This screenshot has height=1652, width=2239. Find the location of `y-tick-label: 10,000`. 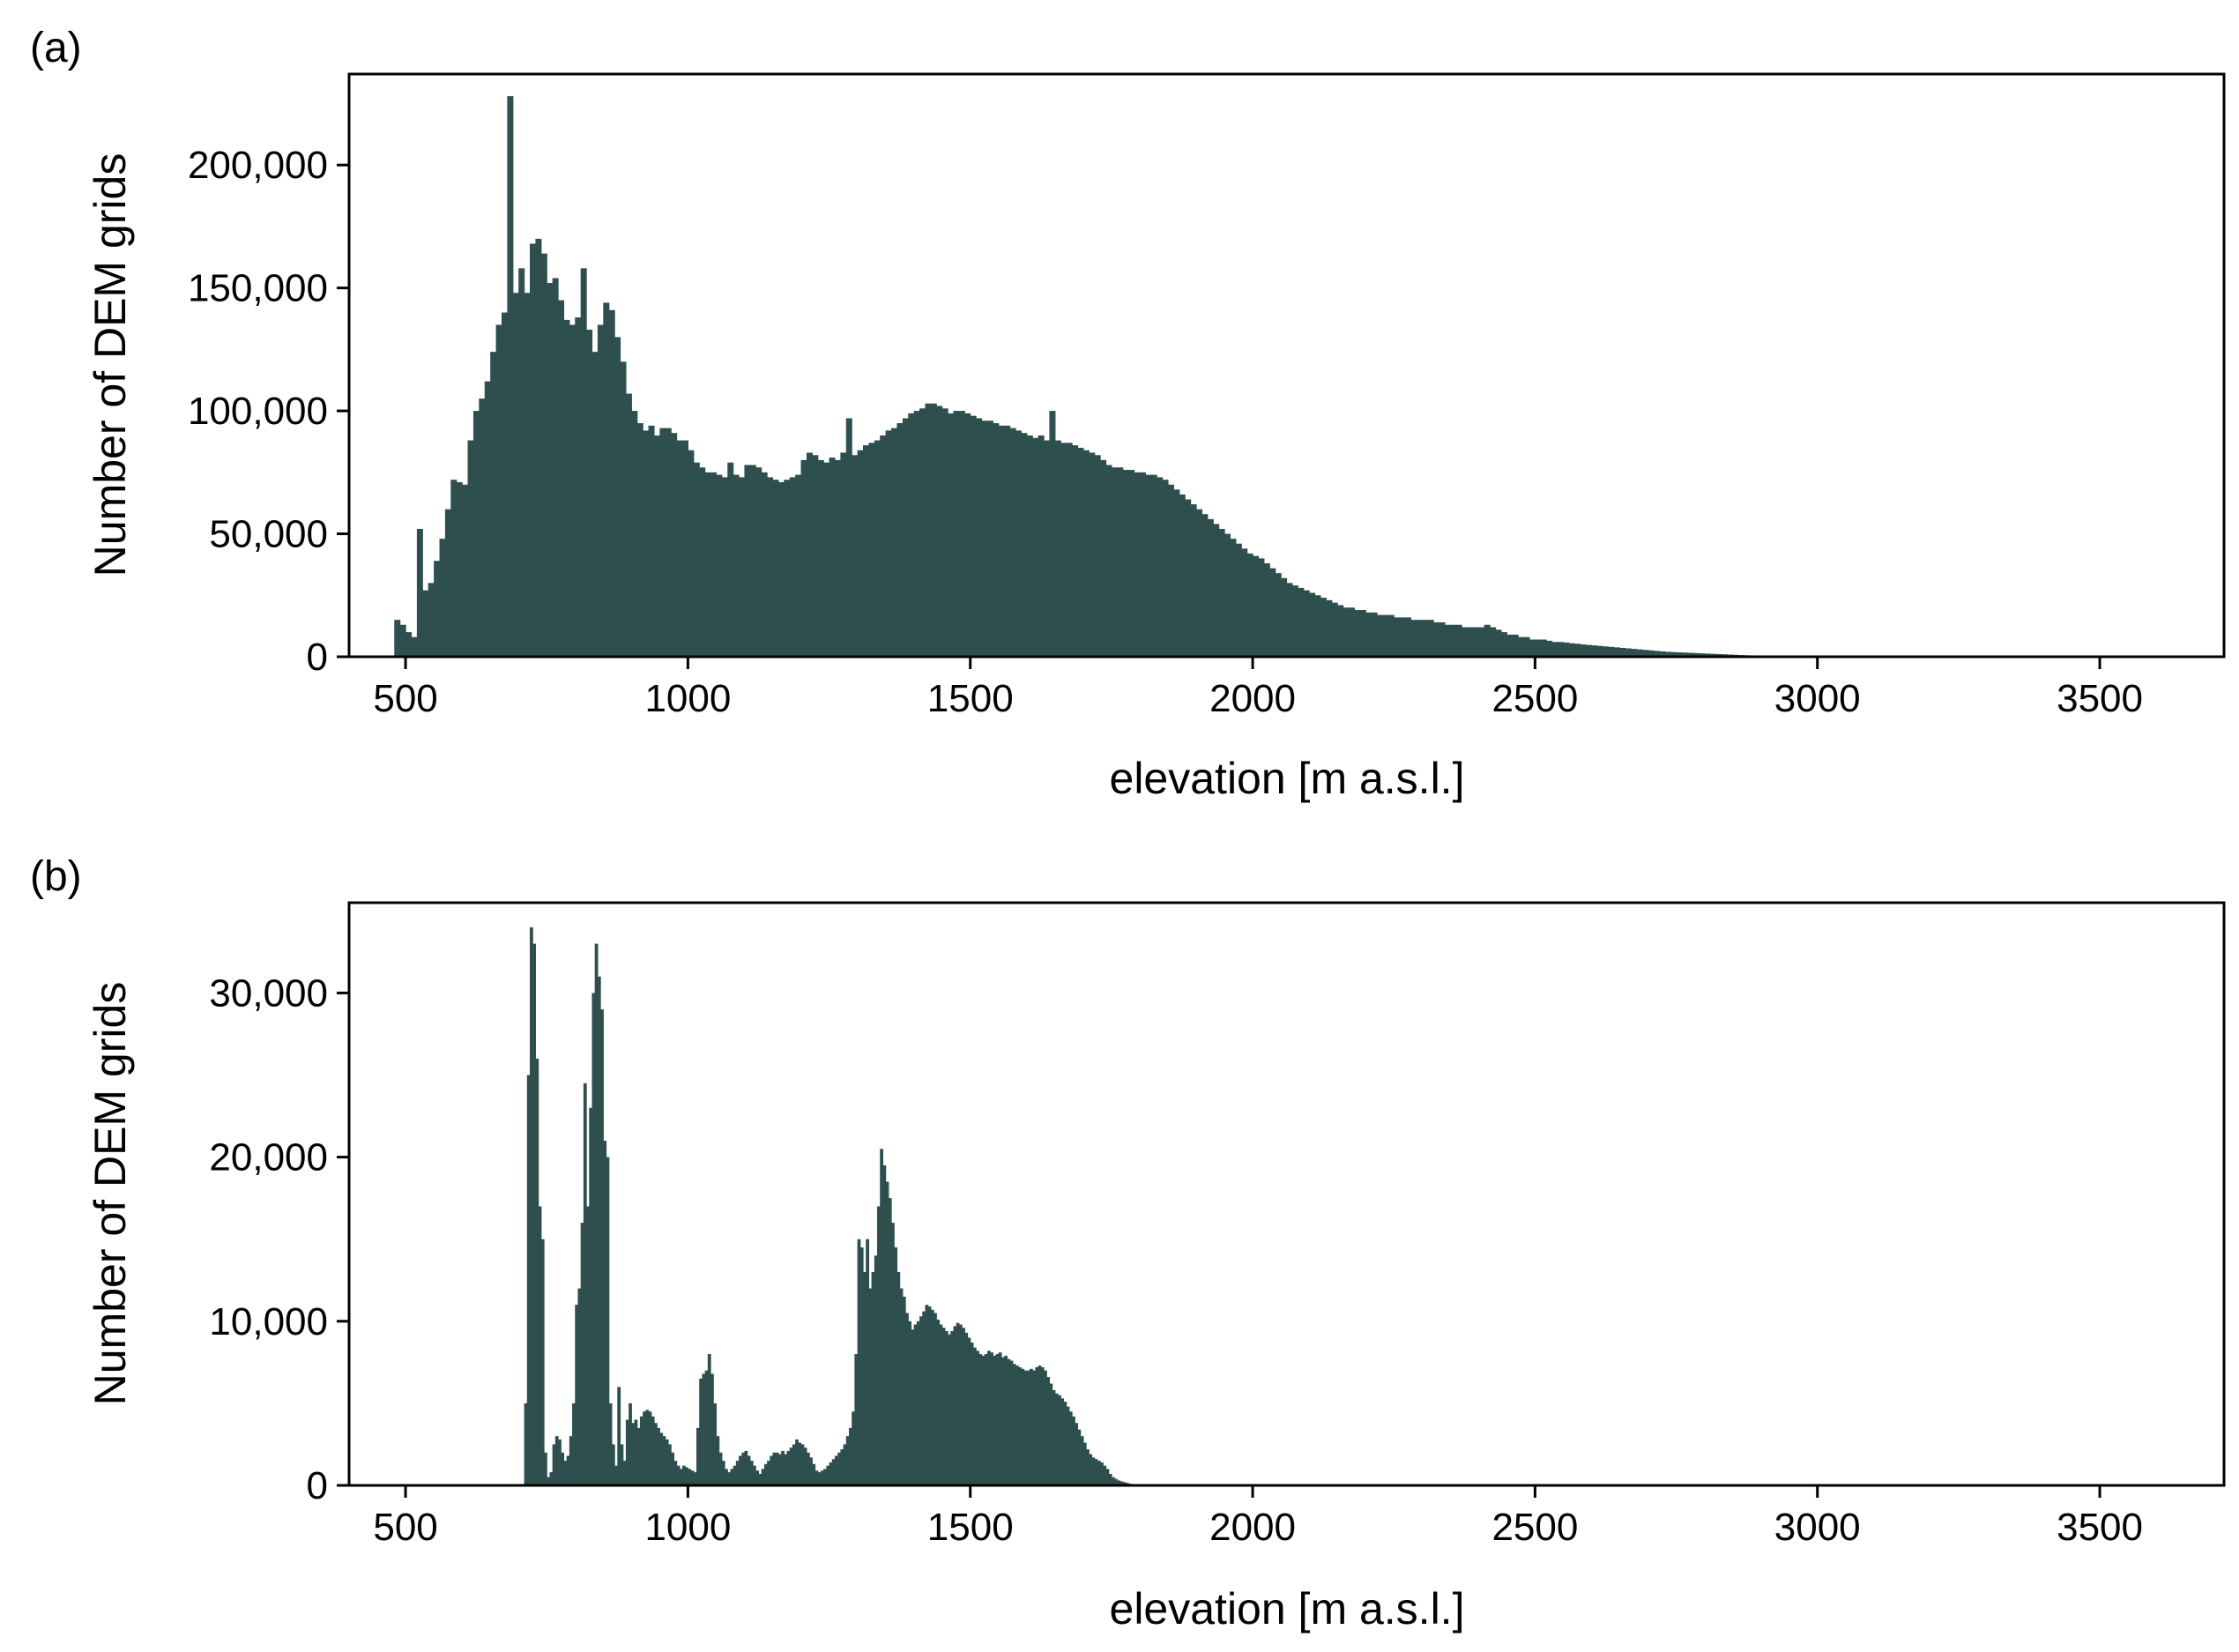

y-tick-label: 10,000 is located at coordinates (268, 1321).